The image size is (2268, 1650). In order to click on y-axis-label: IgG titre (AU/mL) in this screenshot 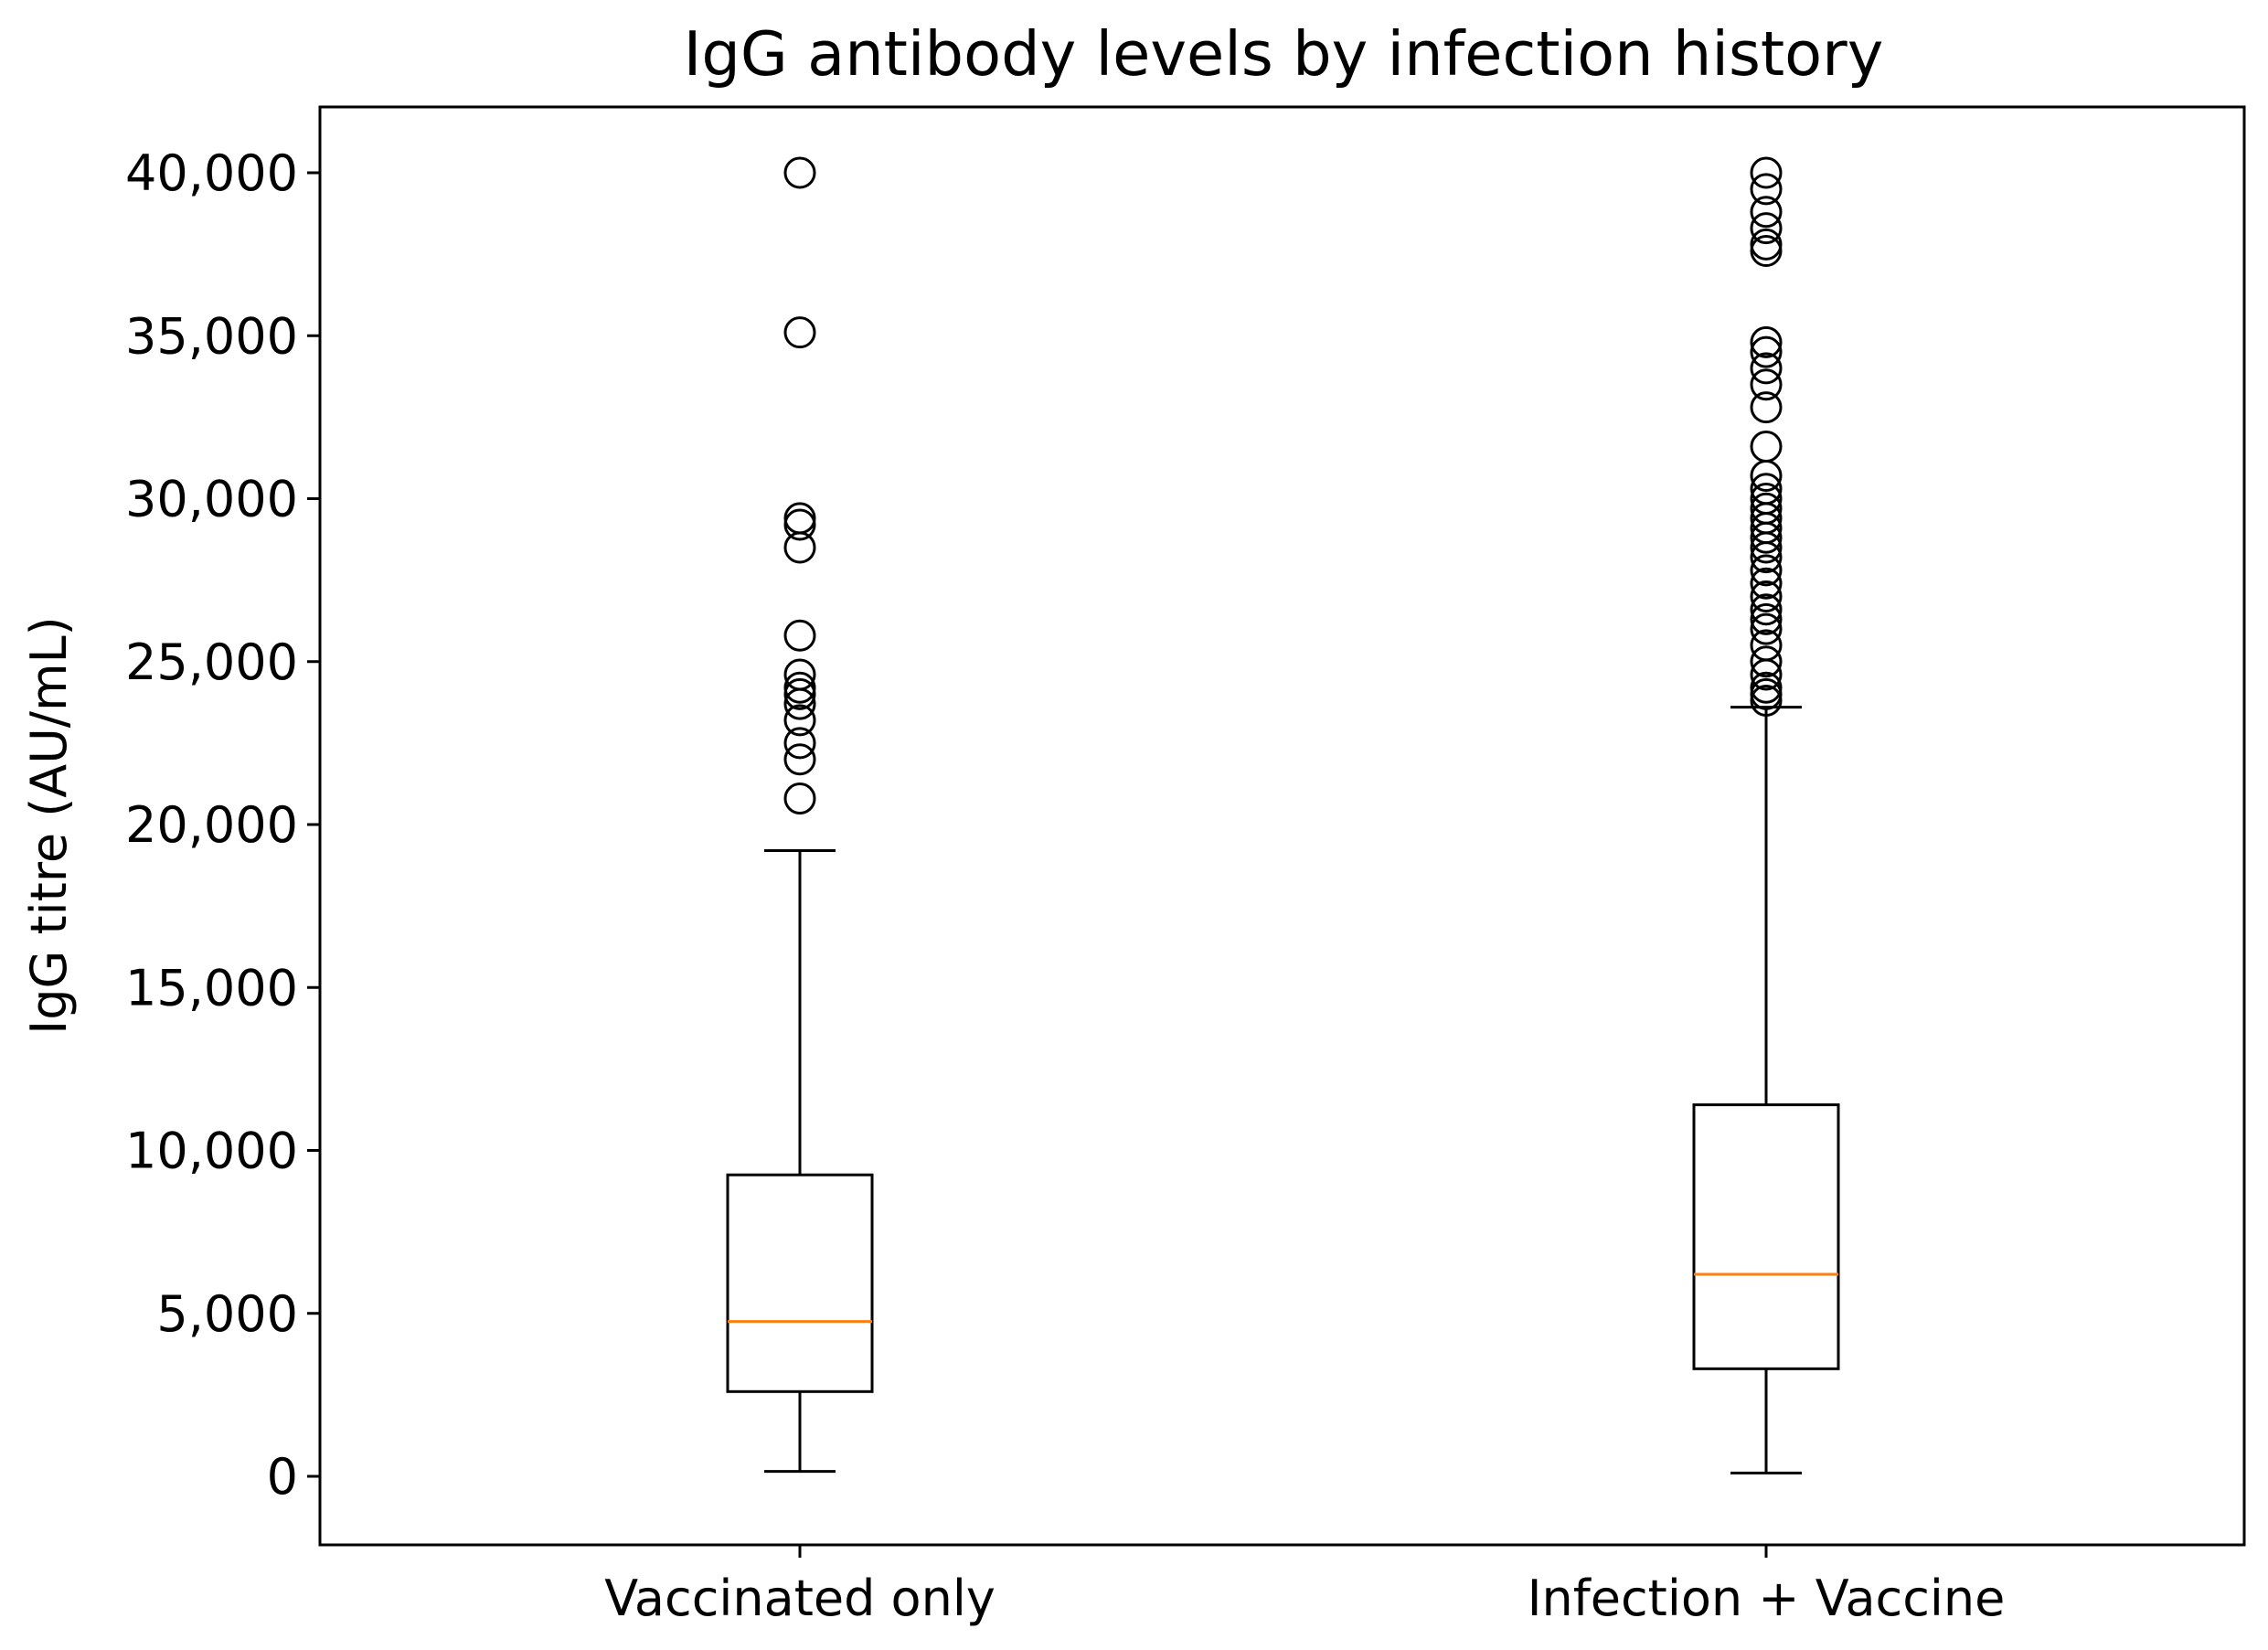, I will do `click(49, 825)`.